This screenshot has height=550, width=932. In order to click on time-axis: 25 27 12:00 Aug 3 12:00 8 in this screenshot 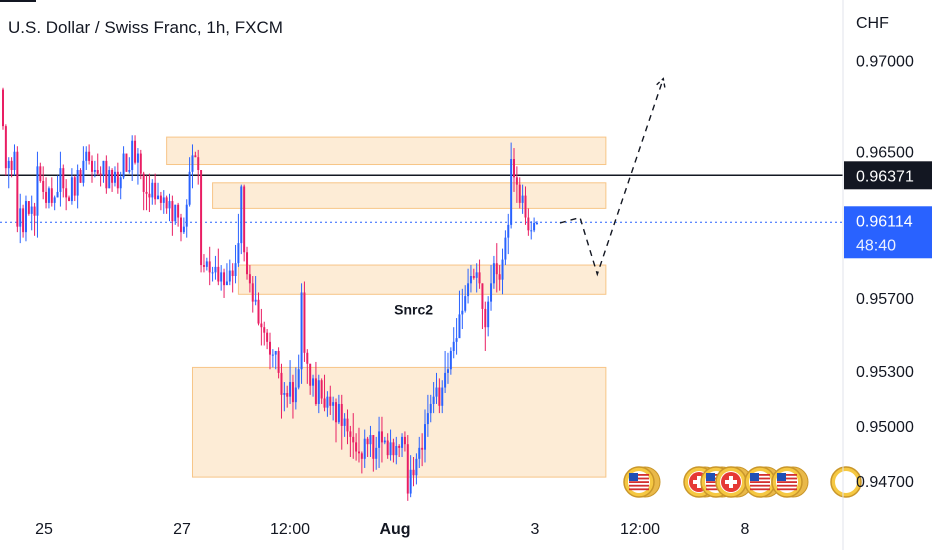, I will do `click(392, 529)`.